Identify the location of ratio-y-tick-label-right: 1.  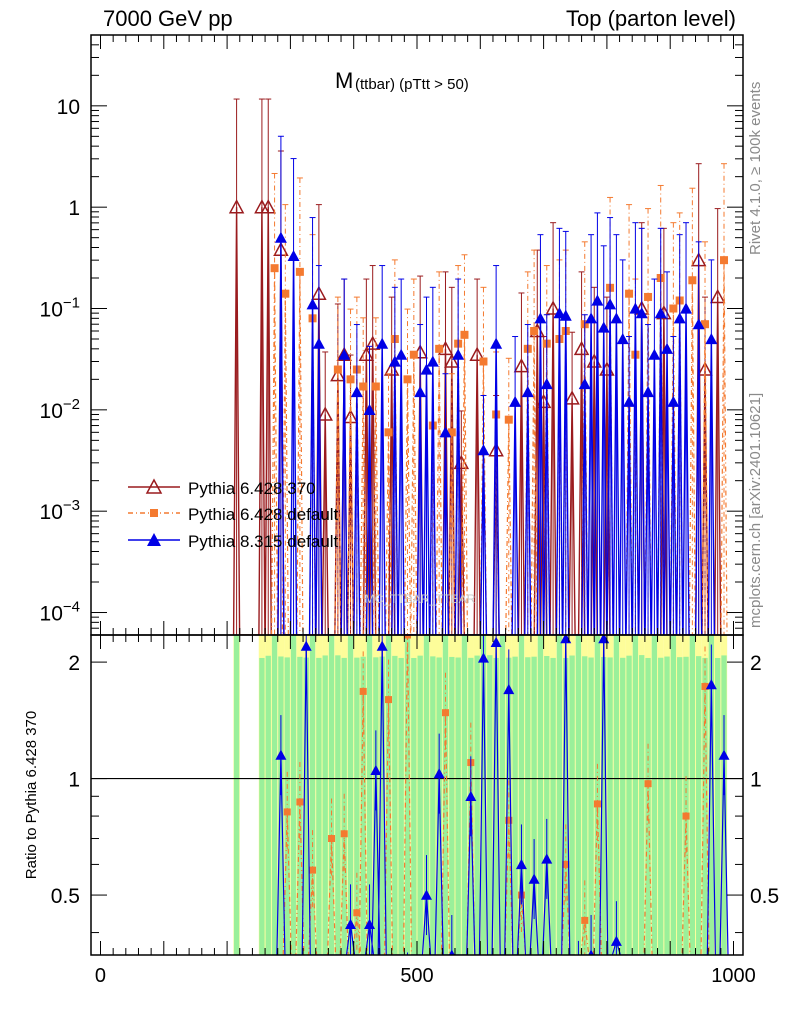
(756, 780).